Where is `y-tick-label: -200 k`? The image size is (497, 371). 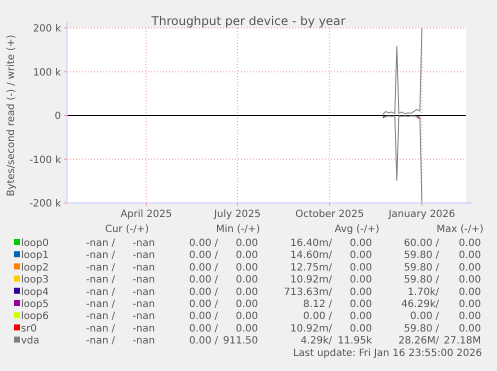 y-tick-label: -200 k is located at coordinates (45, 204).